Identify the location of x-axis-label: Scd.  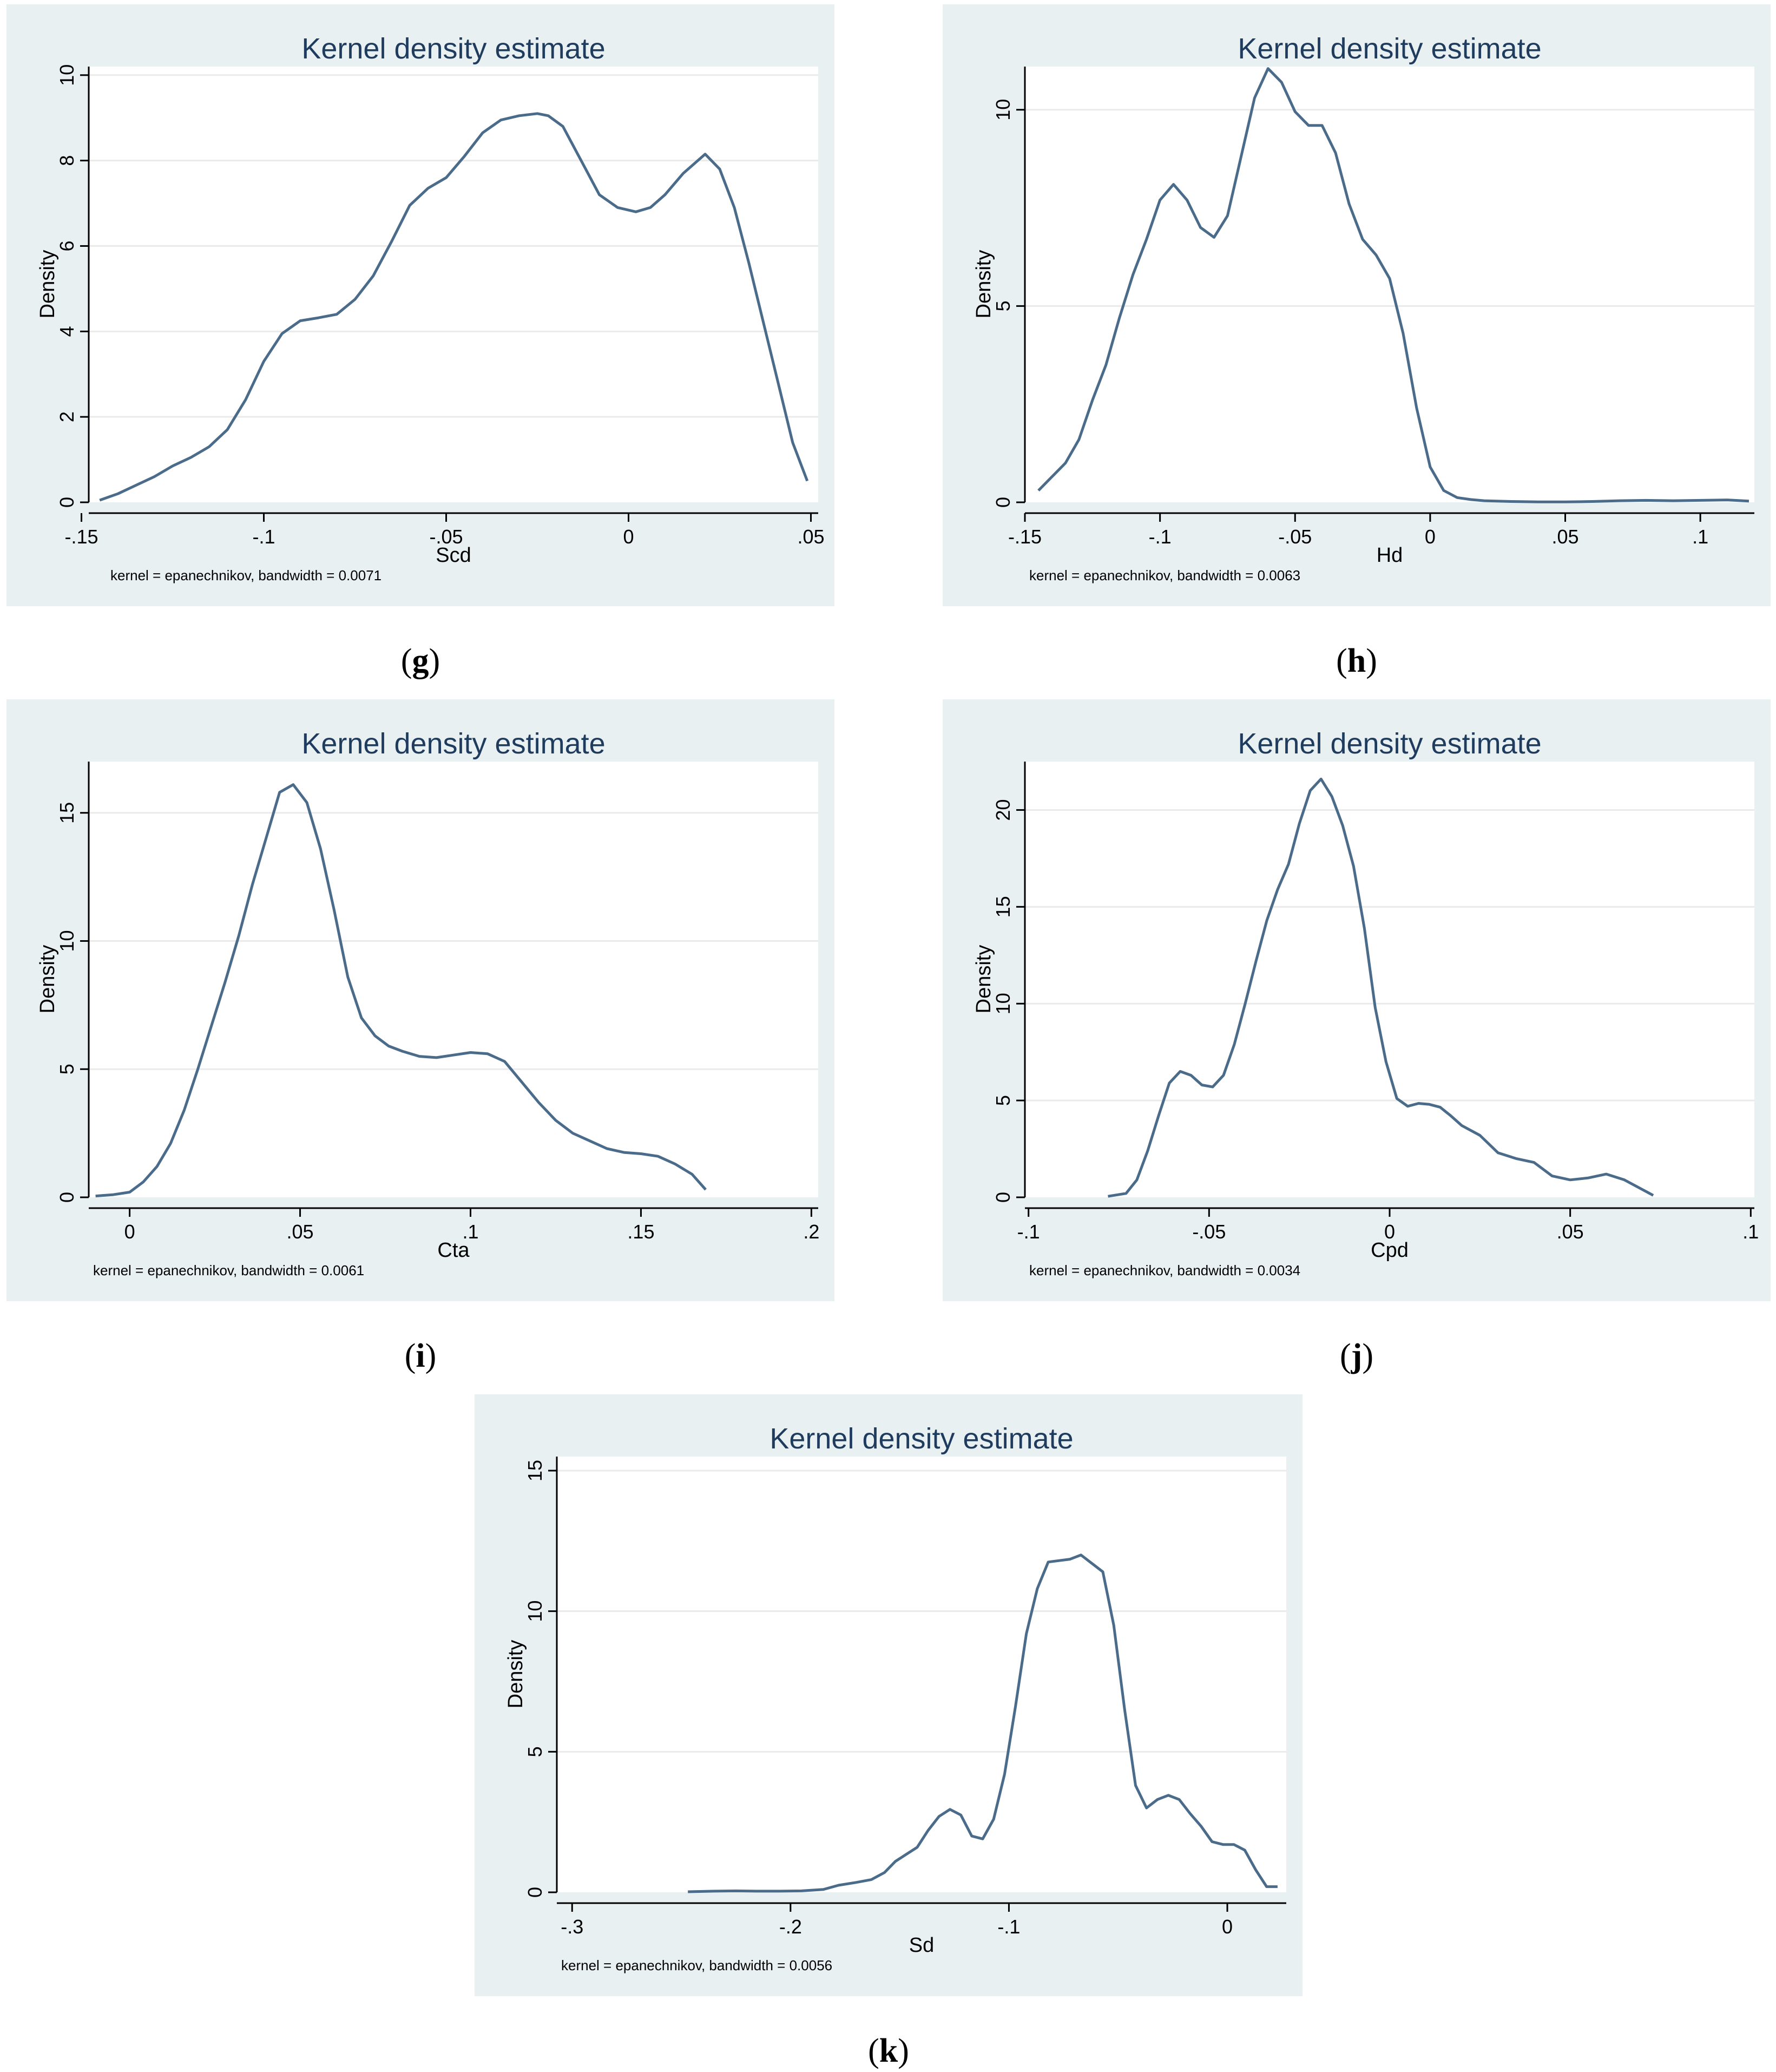
(453, 555).